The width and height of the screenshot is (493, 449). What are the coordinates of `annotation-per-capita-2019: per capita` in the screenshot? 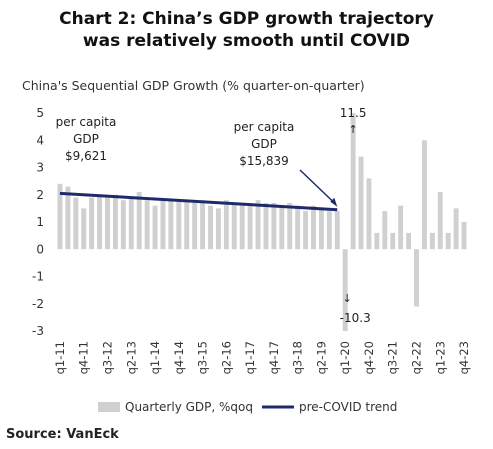 It's located at (264, 127).